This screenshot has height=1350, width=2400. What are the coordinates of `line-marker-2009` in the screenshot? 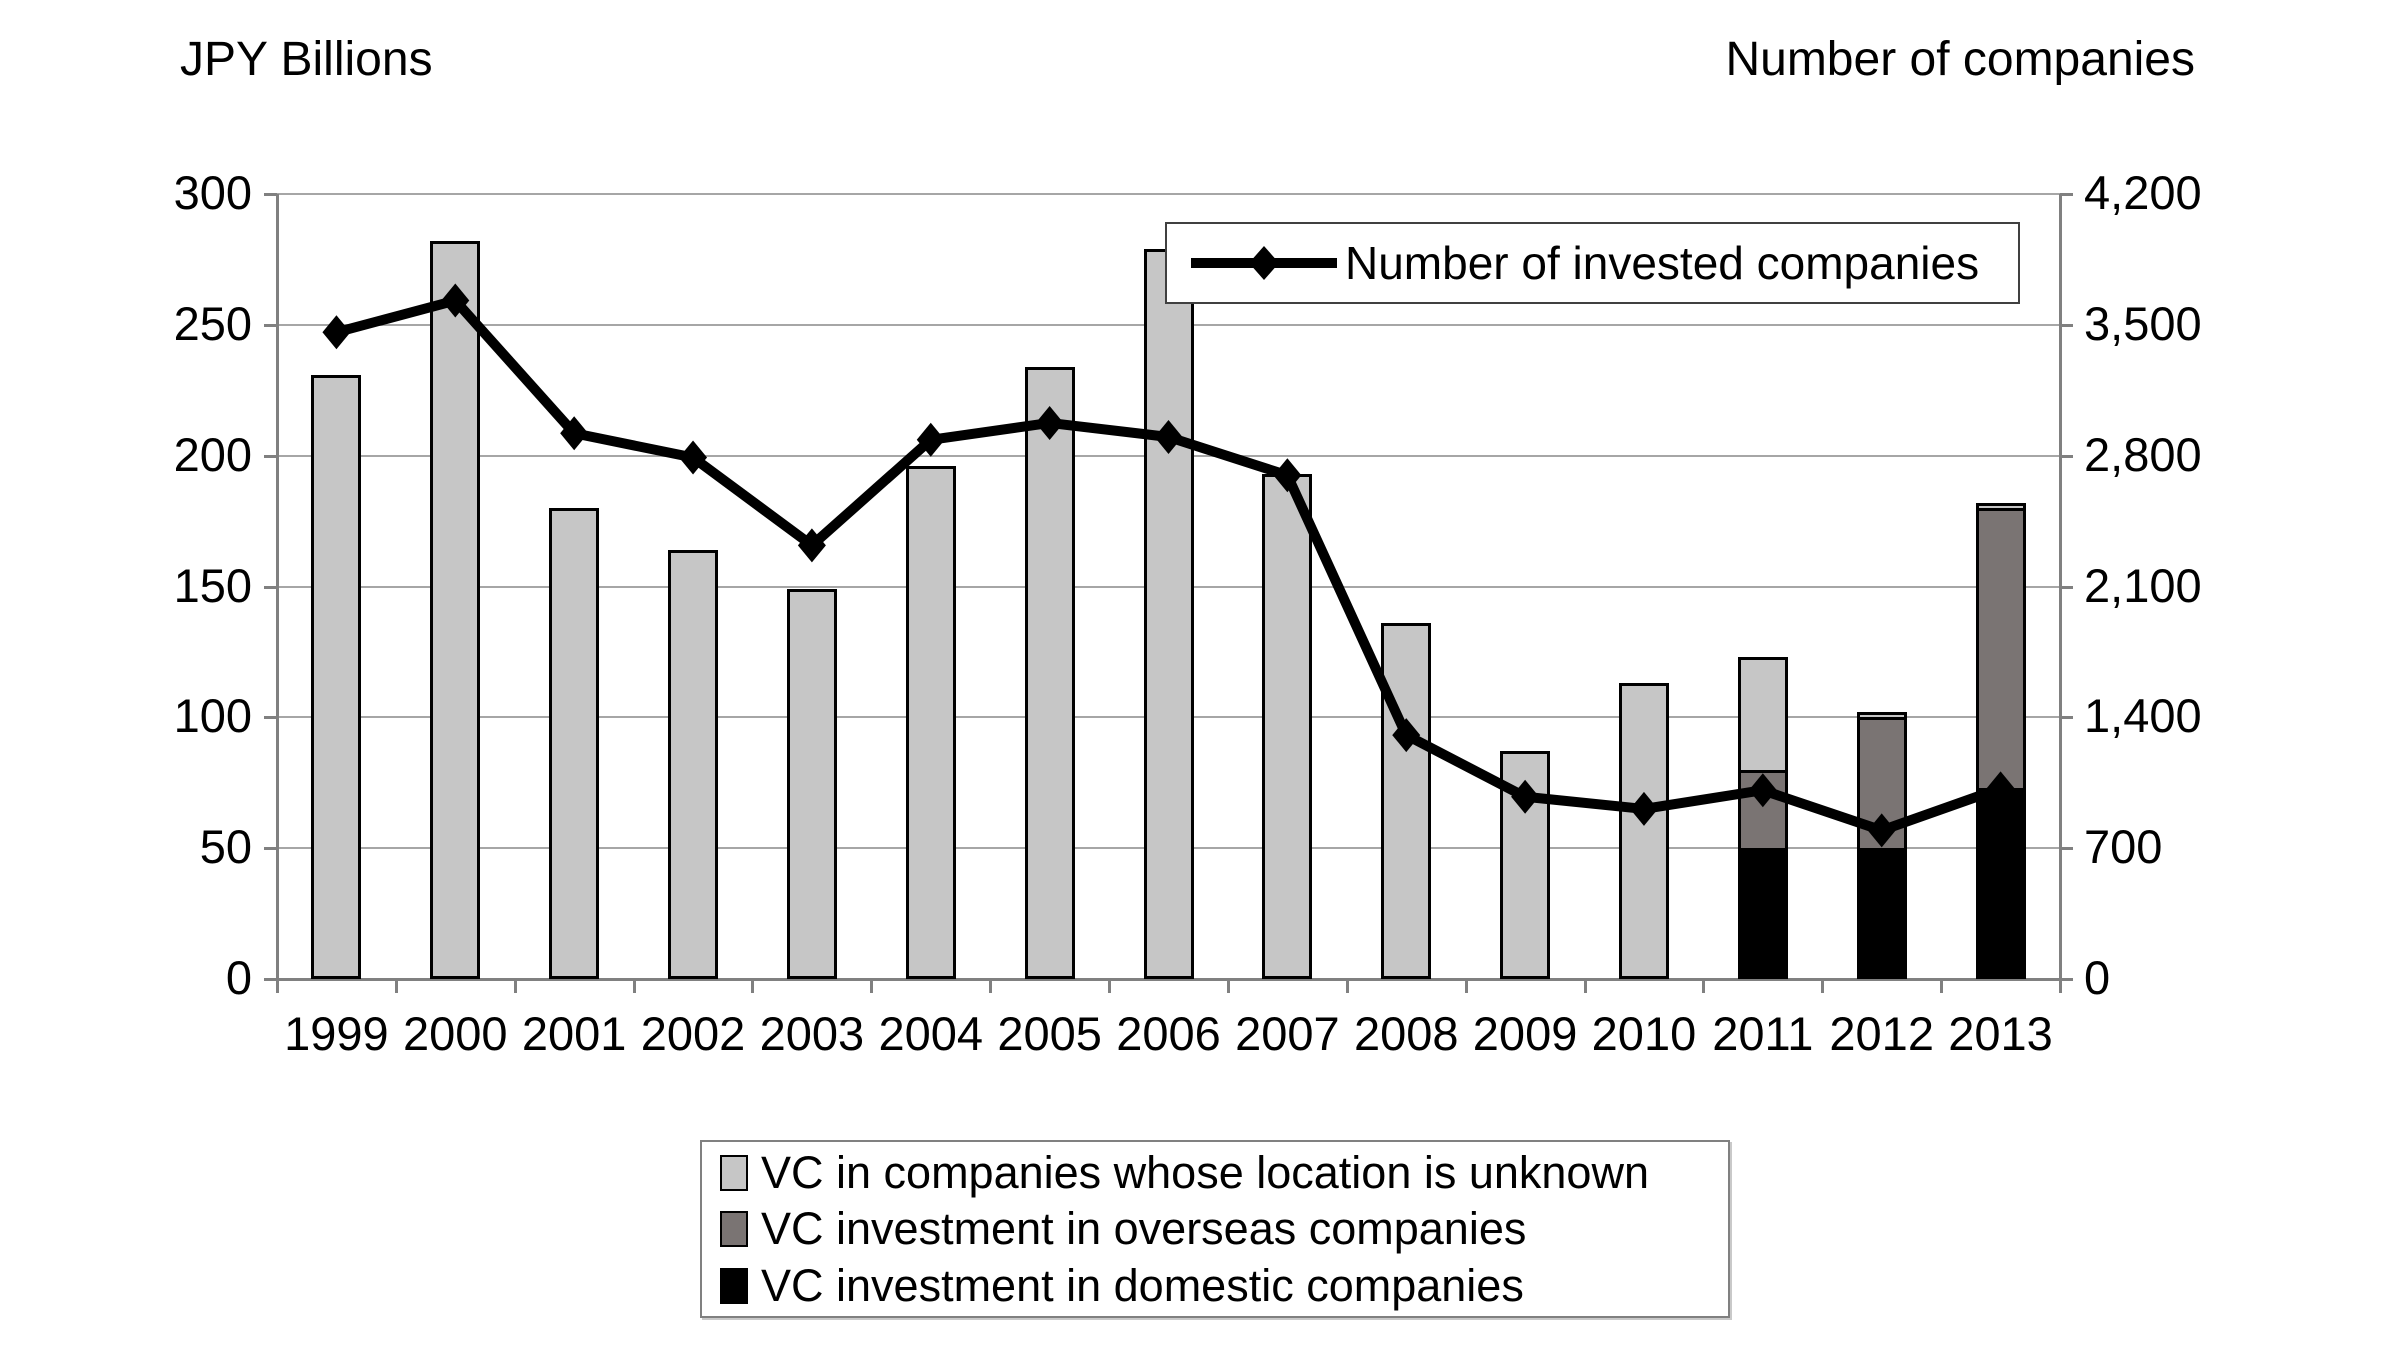 It's located at (1525, 796).